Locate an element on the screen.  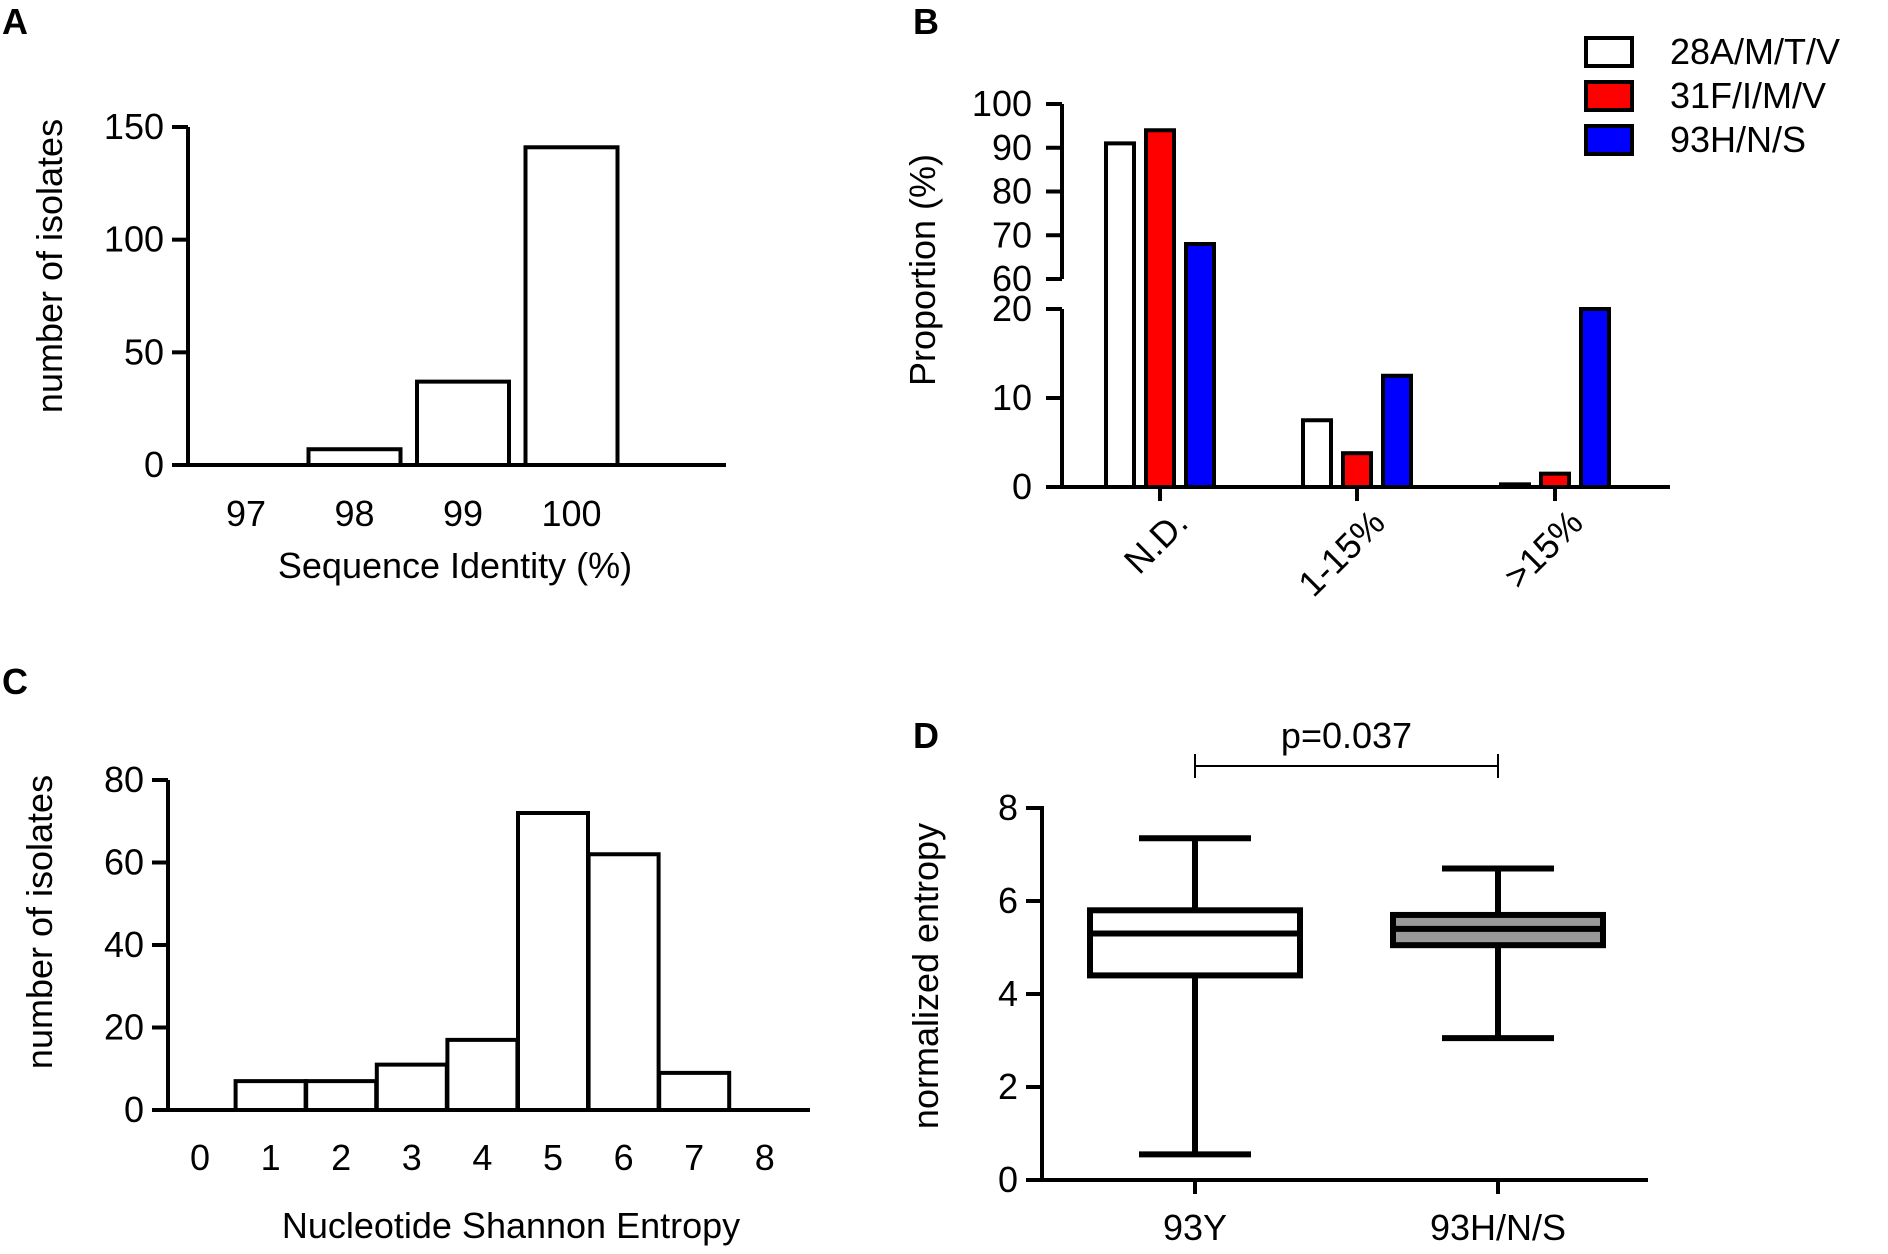
panel-d-y-tick-label: 6 is located at coordinates (1008, 900).